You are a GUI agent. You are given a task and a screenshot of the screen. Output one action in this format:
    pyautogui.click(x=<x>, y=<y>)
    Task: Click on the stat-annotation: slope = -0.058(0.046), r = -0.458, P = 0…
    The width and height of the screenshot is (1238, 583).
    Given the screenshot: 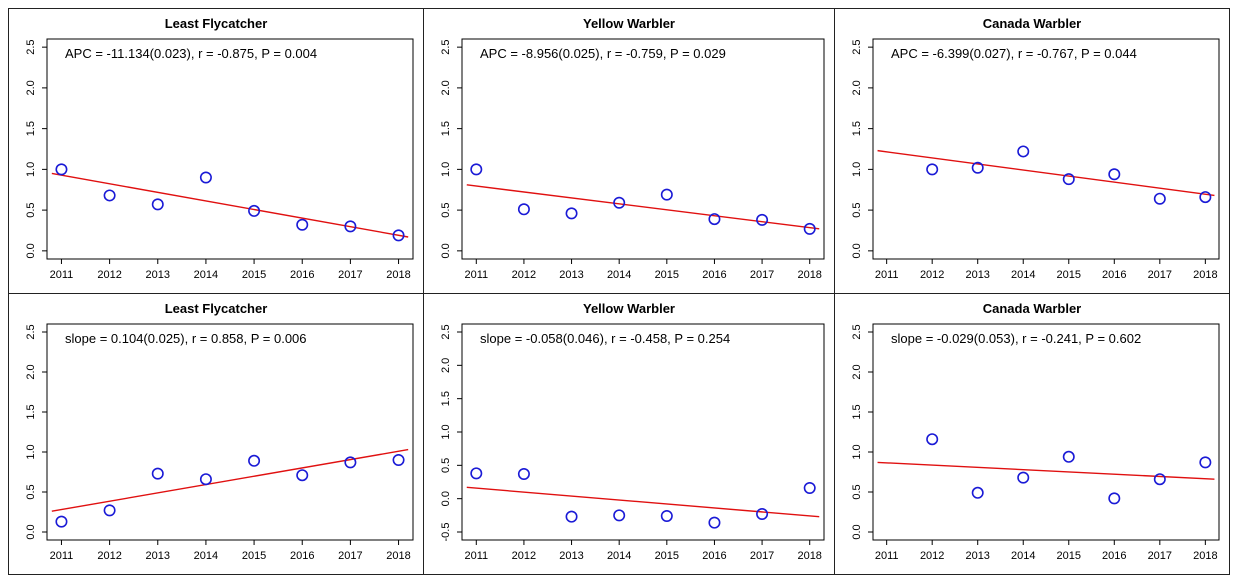 What is the action you would take?
    pyautogui.click(x=605, y=338)
    